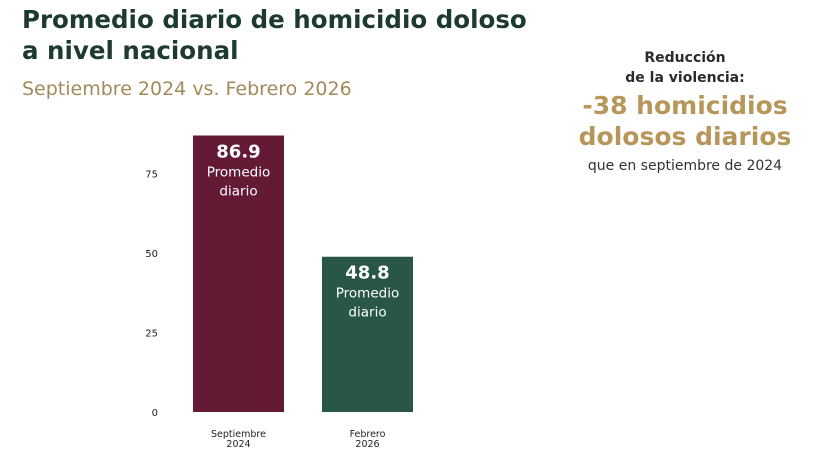  Describe the element at coordinates (368, 434) in the screenshot. I see `x-tick-label-1-0: Febrero` at that location.